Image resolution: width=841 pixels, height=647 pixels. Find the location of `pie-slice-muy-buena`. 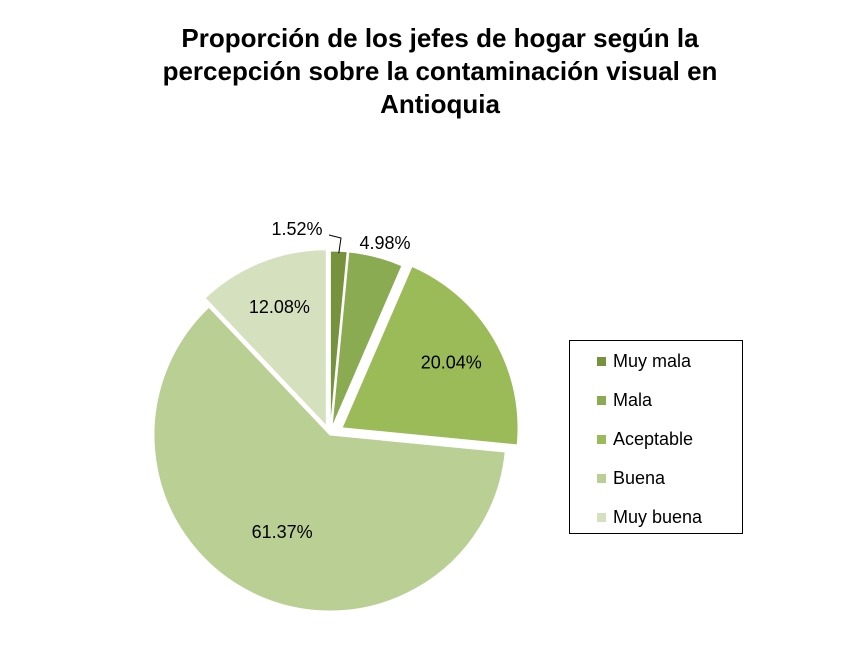

pie-slice-muy-buena is located at coordinates (265, 338).